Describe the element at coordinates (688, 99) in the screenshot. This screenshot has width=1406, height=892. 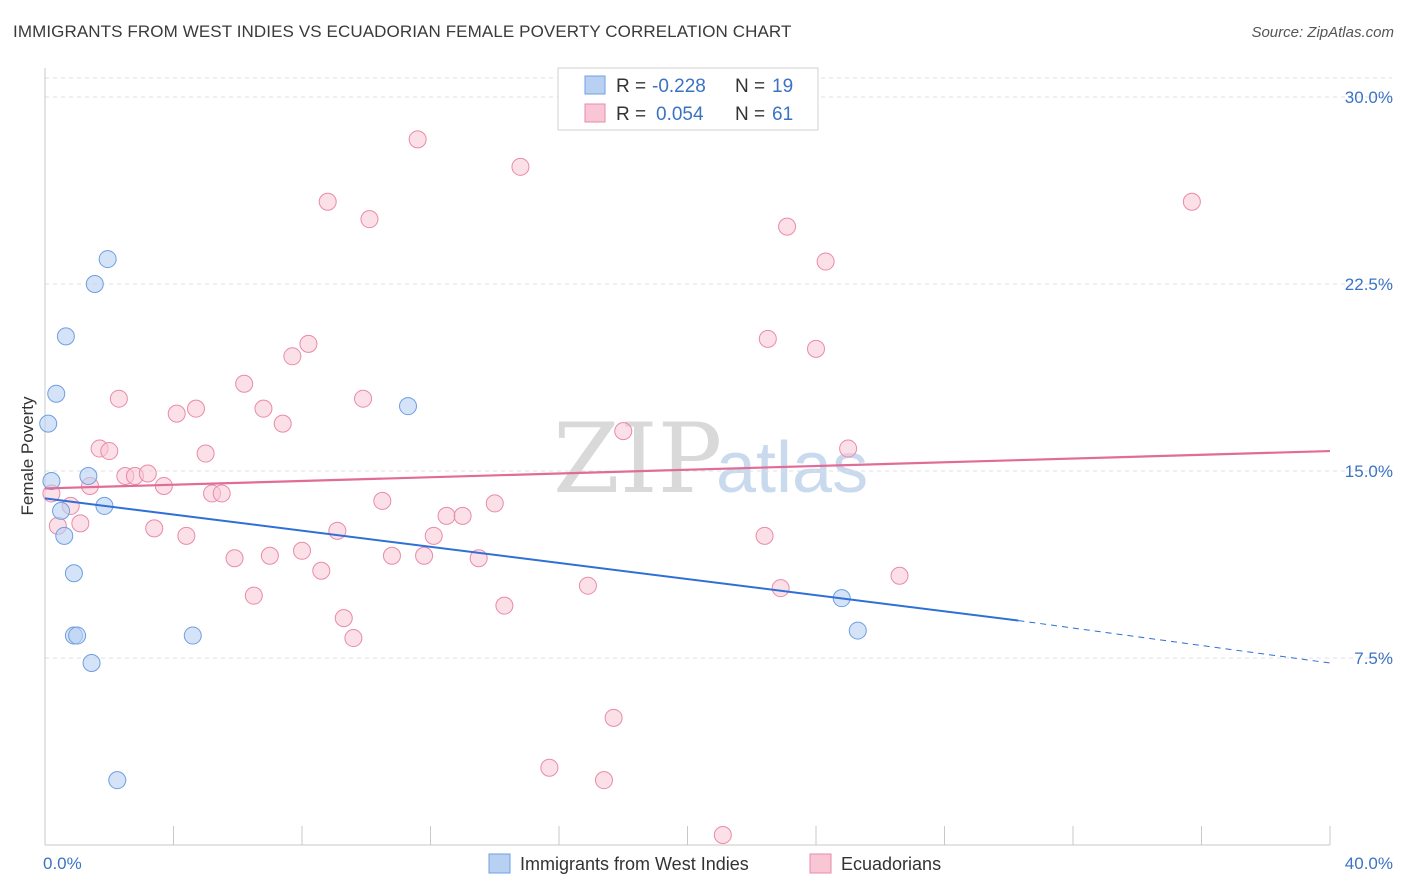
I see `correlation-legend: R = -0.228 N = 19 R = 0.054 N = 61` at that location.